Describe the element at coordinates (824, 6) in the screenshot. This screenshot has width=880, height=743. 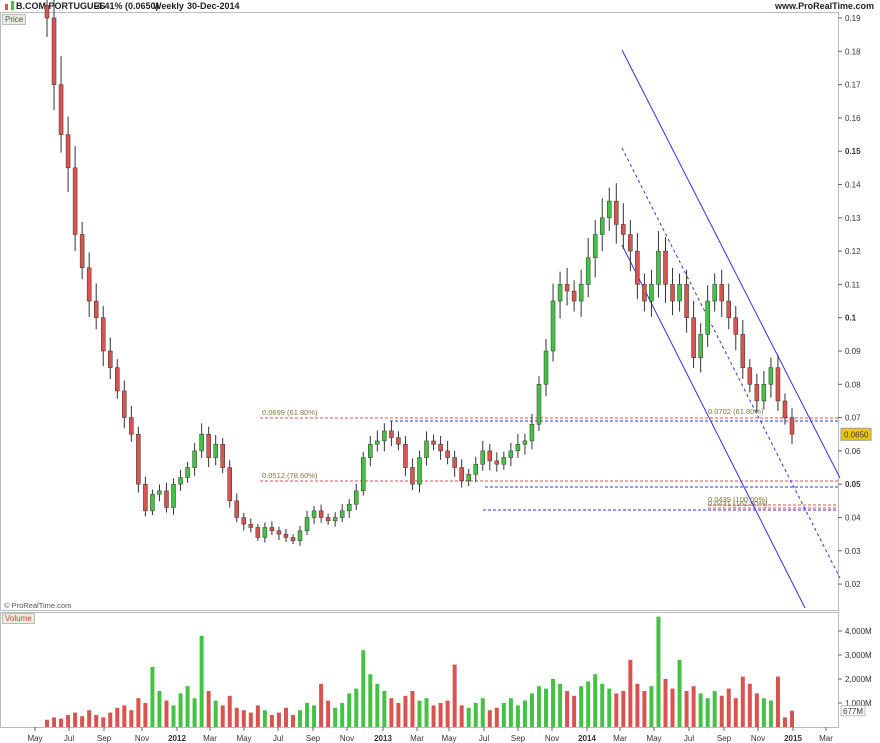
I see `site-link: www.ProRealTime.com` at that location.